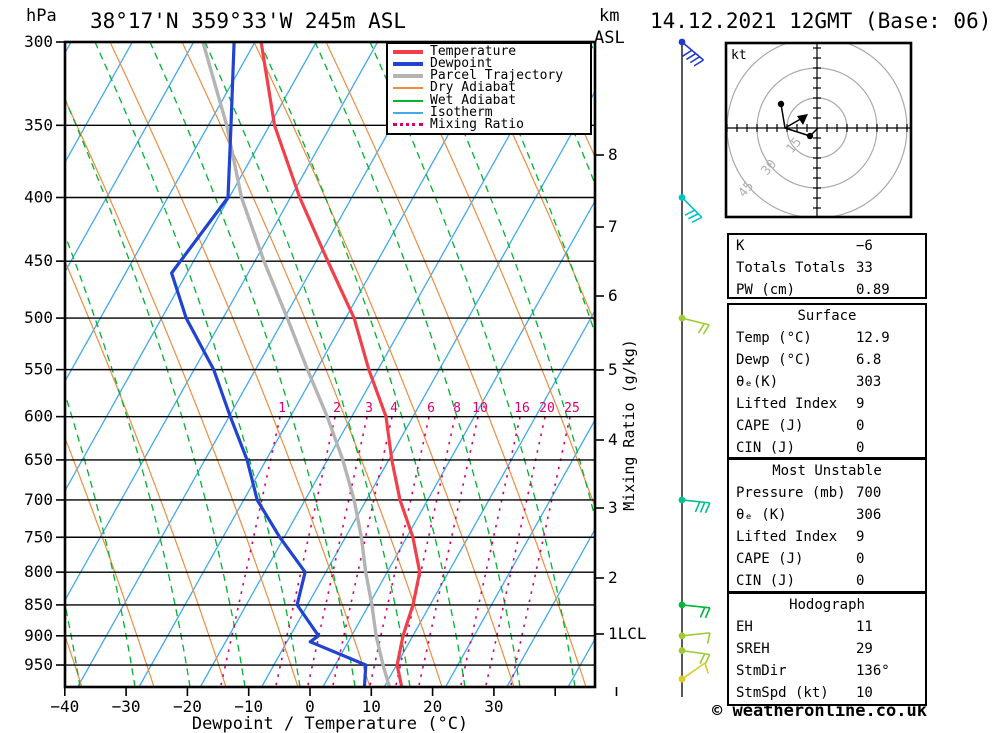  I want to click on km-unit-label: km, so click(609, 16).